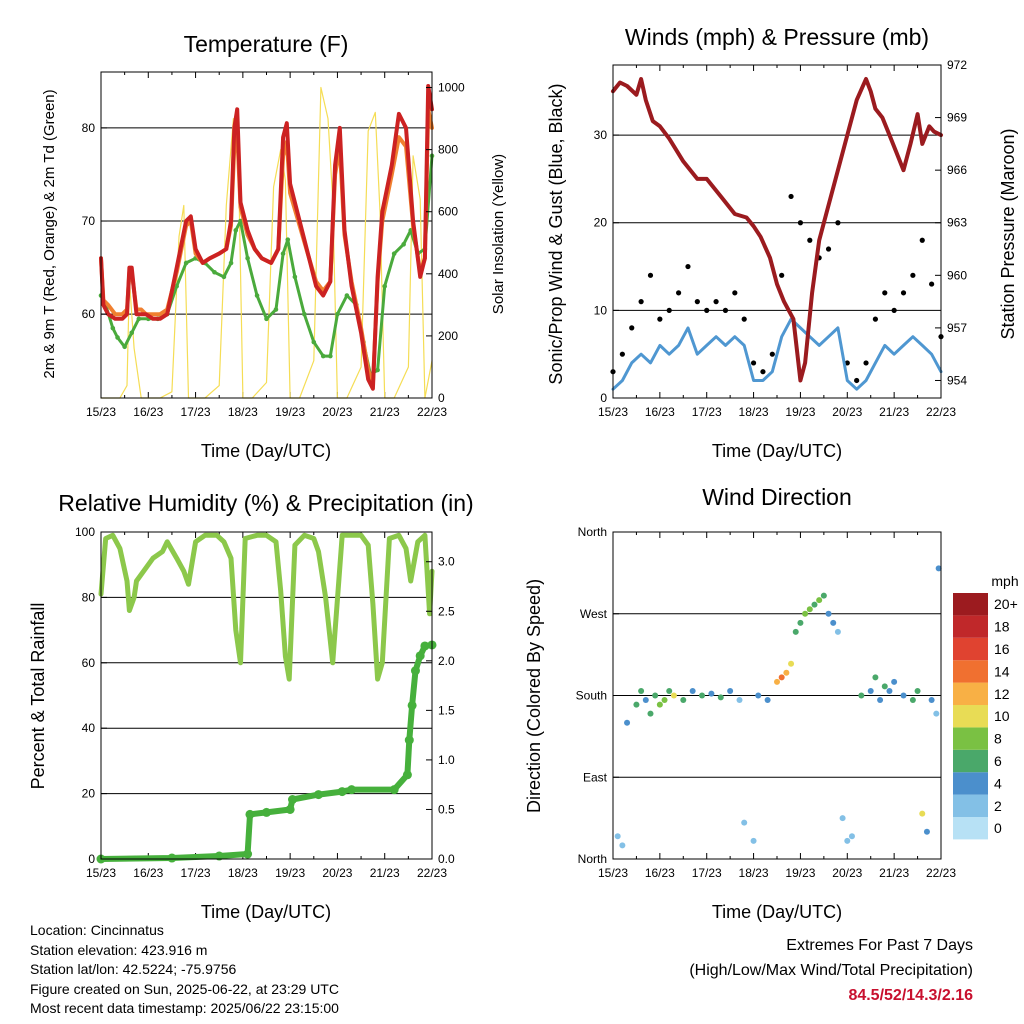  I want to click on station-latlon: Station lat/lon: 42.5224; -75.9756, so click(133, 969).